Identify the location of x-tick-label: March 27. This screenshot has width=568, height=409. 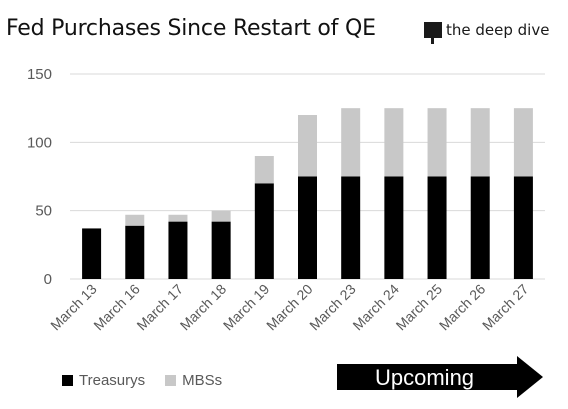
(505, 307).